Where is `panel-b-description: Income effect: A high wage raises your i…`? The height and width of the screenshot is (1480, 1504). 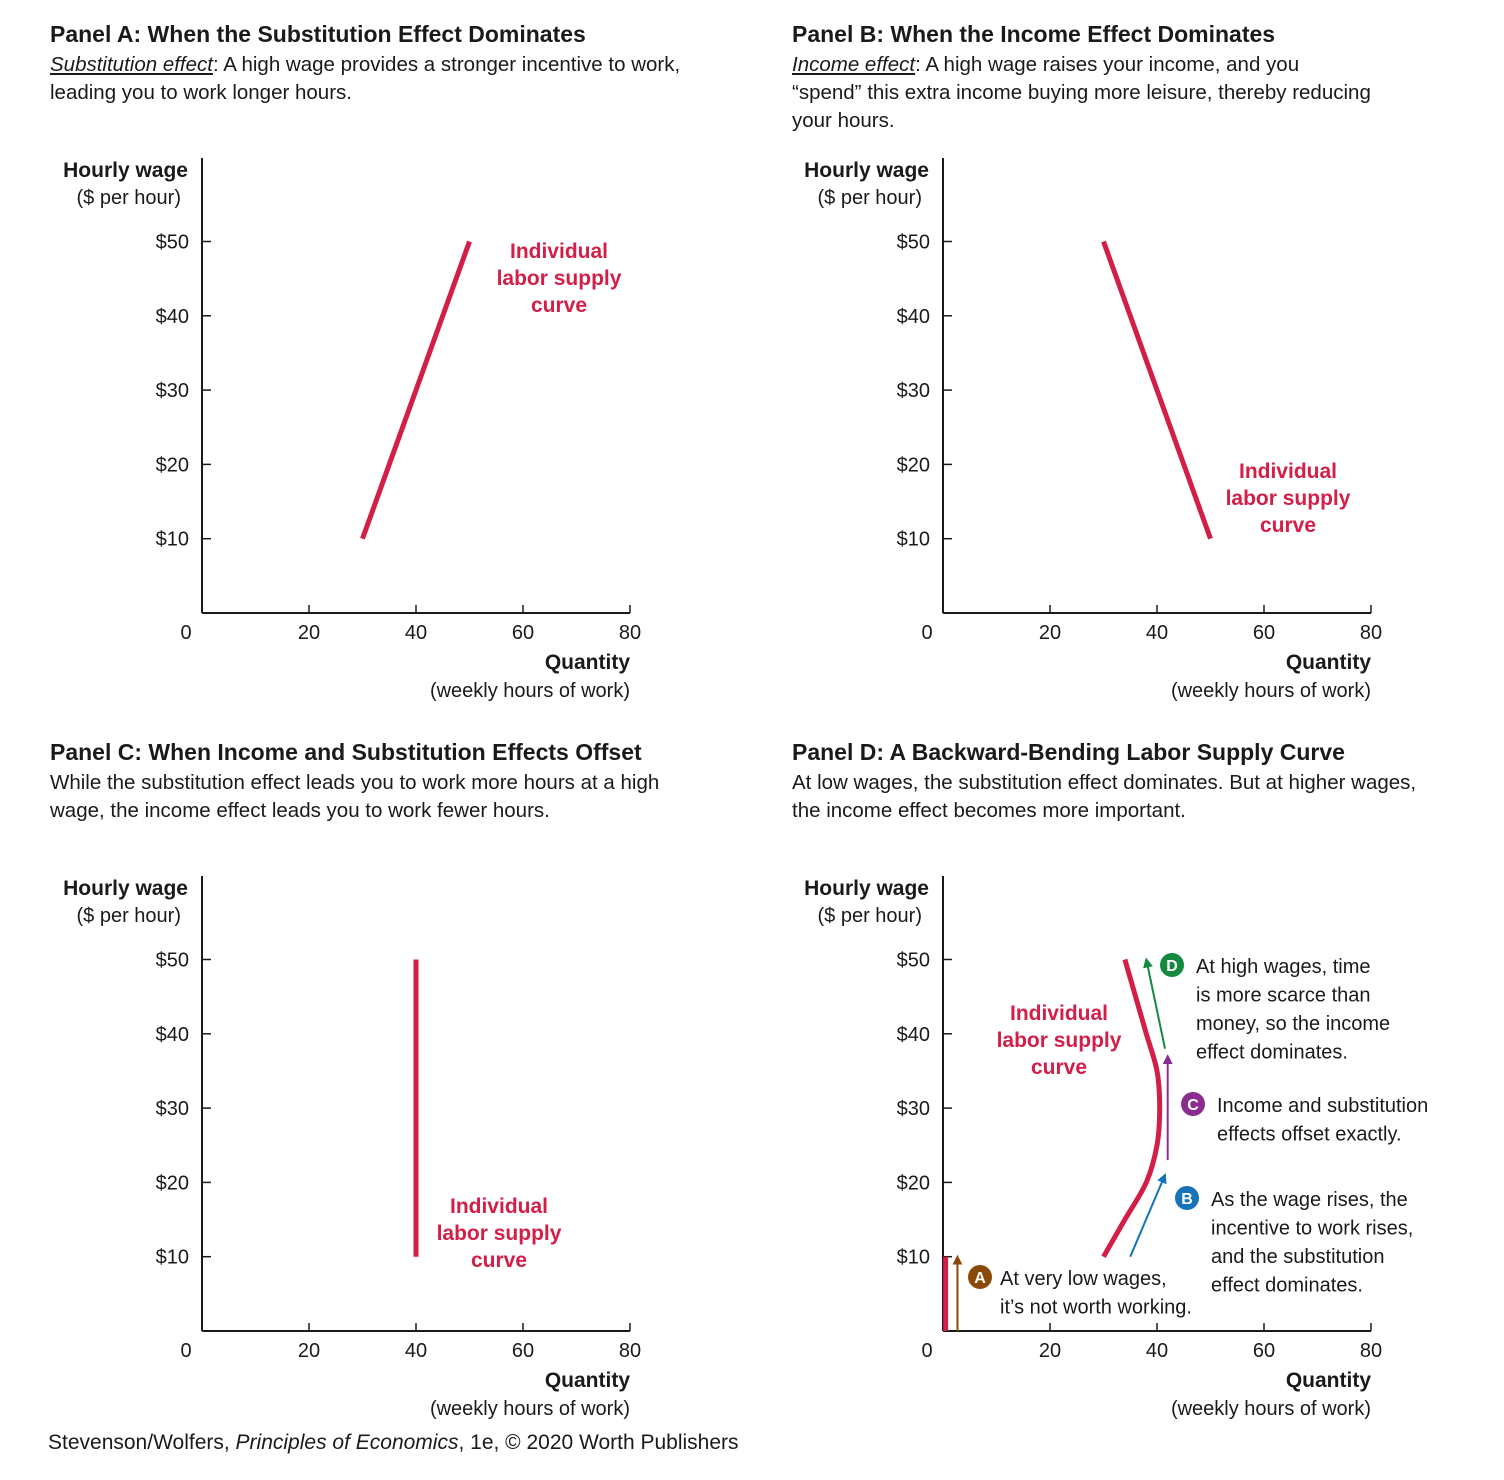
panel-b-description: Income effect: A high wage raises your i… is located at coordinates (1082, 93).